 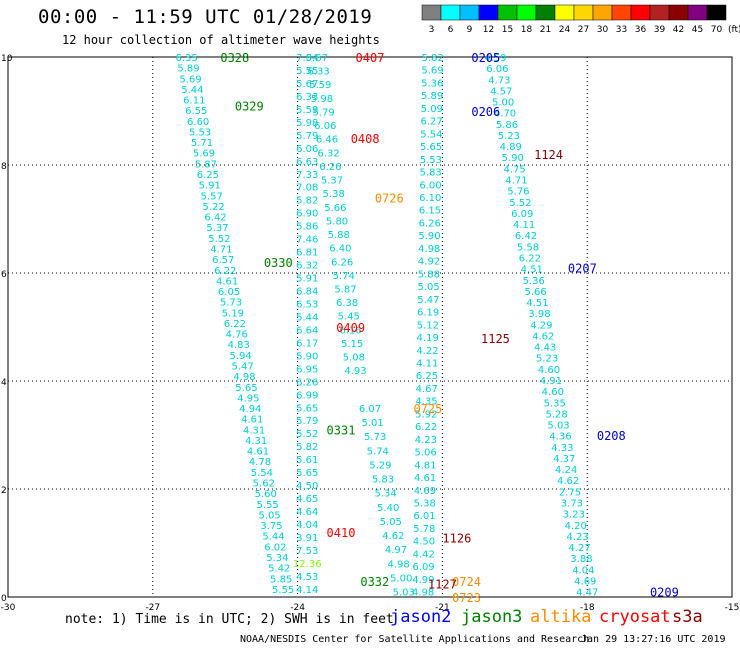 I want to click on swh-value: 6.26, so click(x=330, y=167).